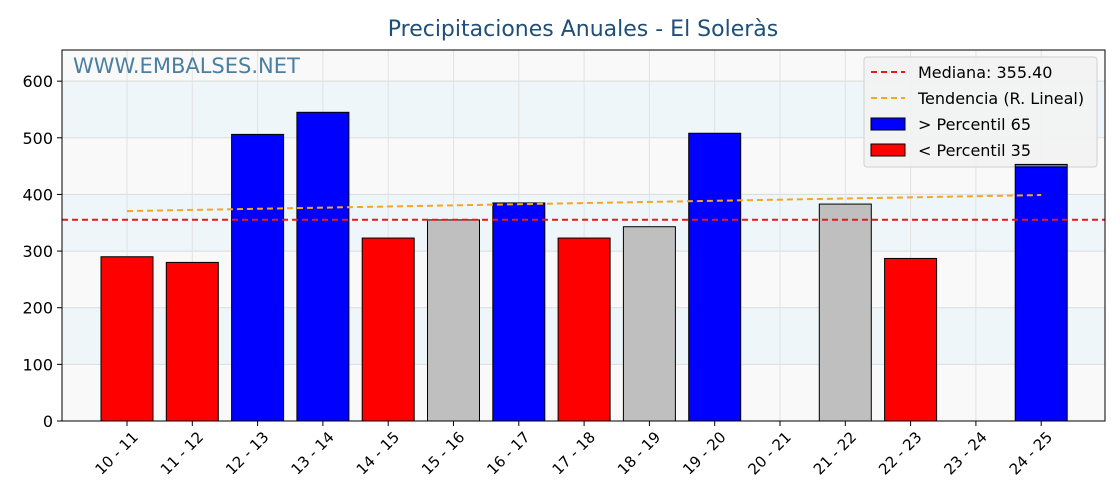 This screenshot has height=500, width=1120. What do you see at coordinates (37, 364) in the screenshot?
I see `y-tick-label: 100` at bounding box center [37, 364].